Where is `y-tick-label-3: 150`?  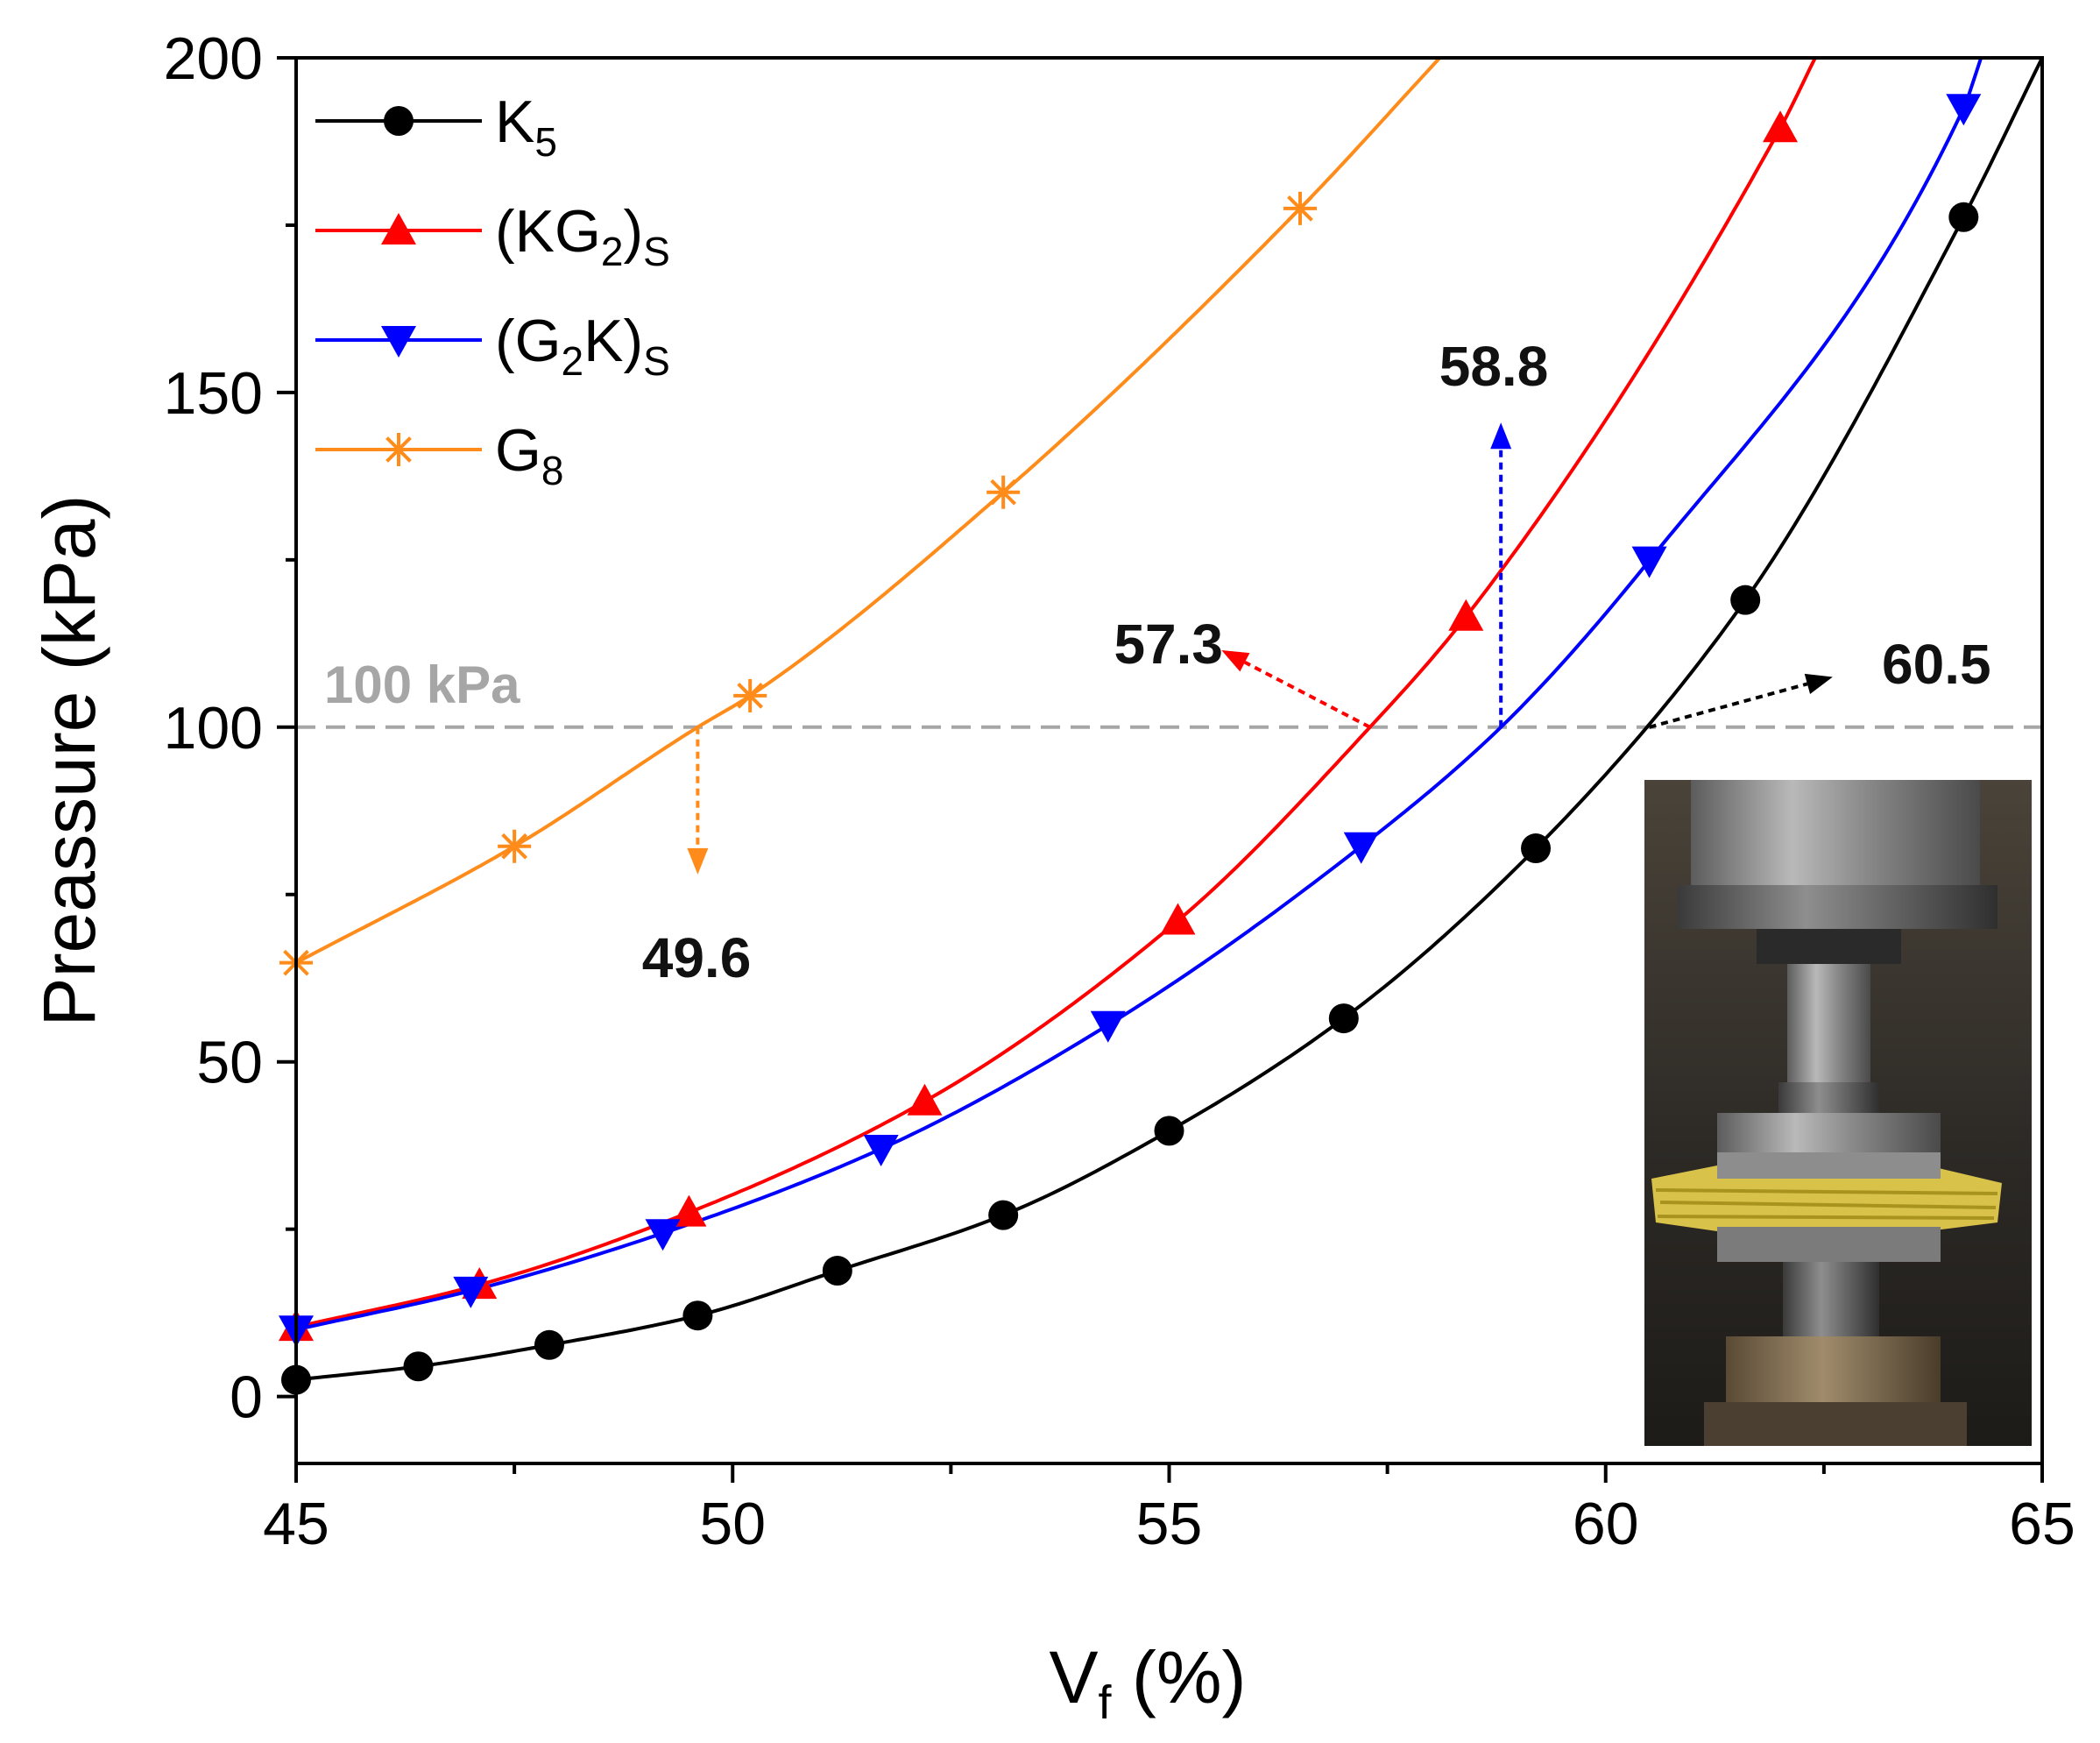 y-tick-label-3: 150 is located at coordinates (213, 393).